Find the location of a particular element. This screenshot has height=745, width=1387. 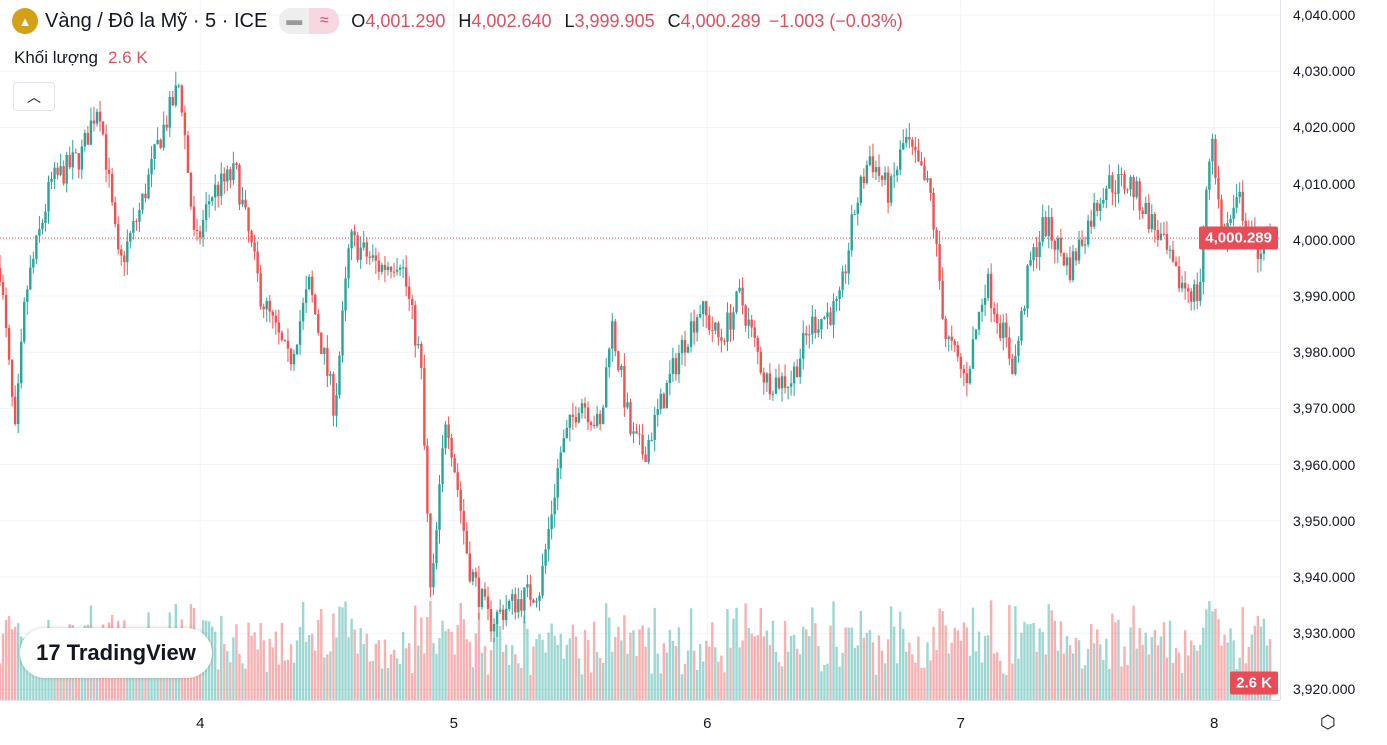

price-tick: 4,000.000 is located at coordinates (1324, 239).